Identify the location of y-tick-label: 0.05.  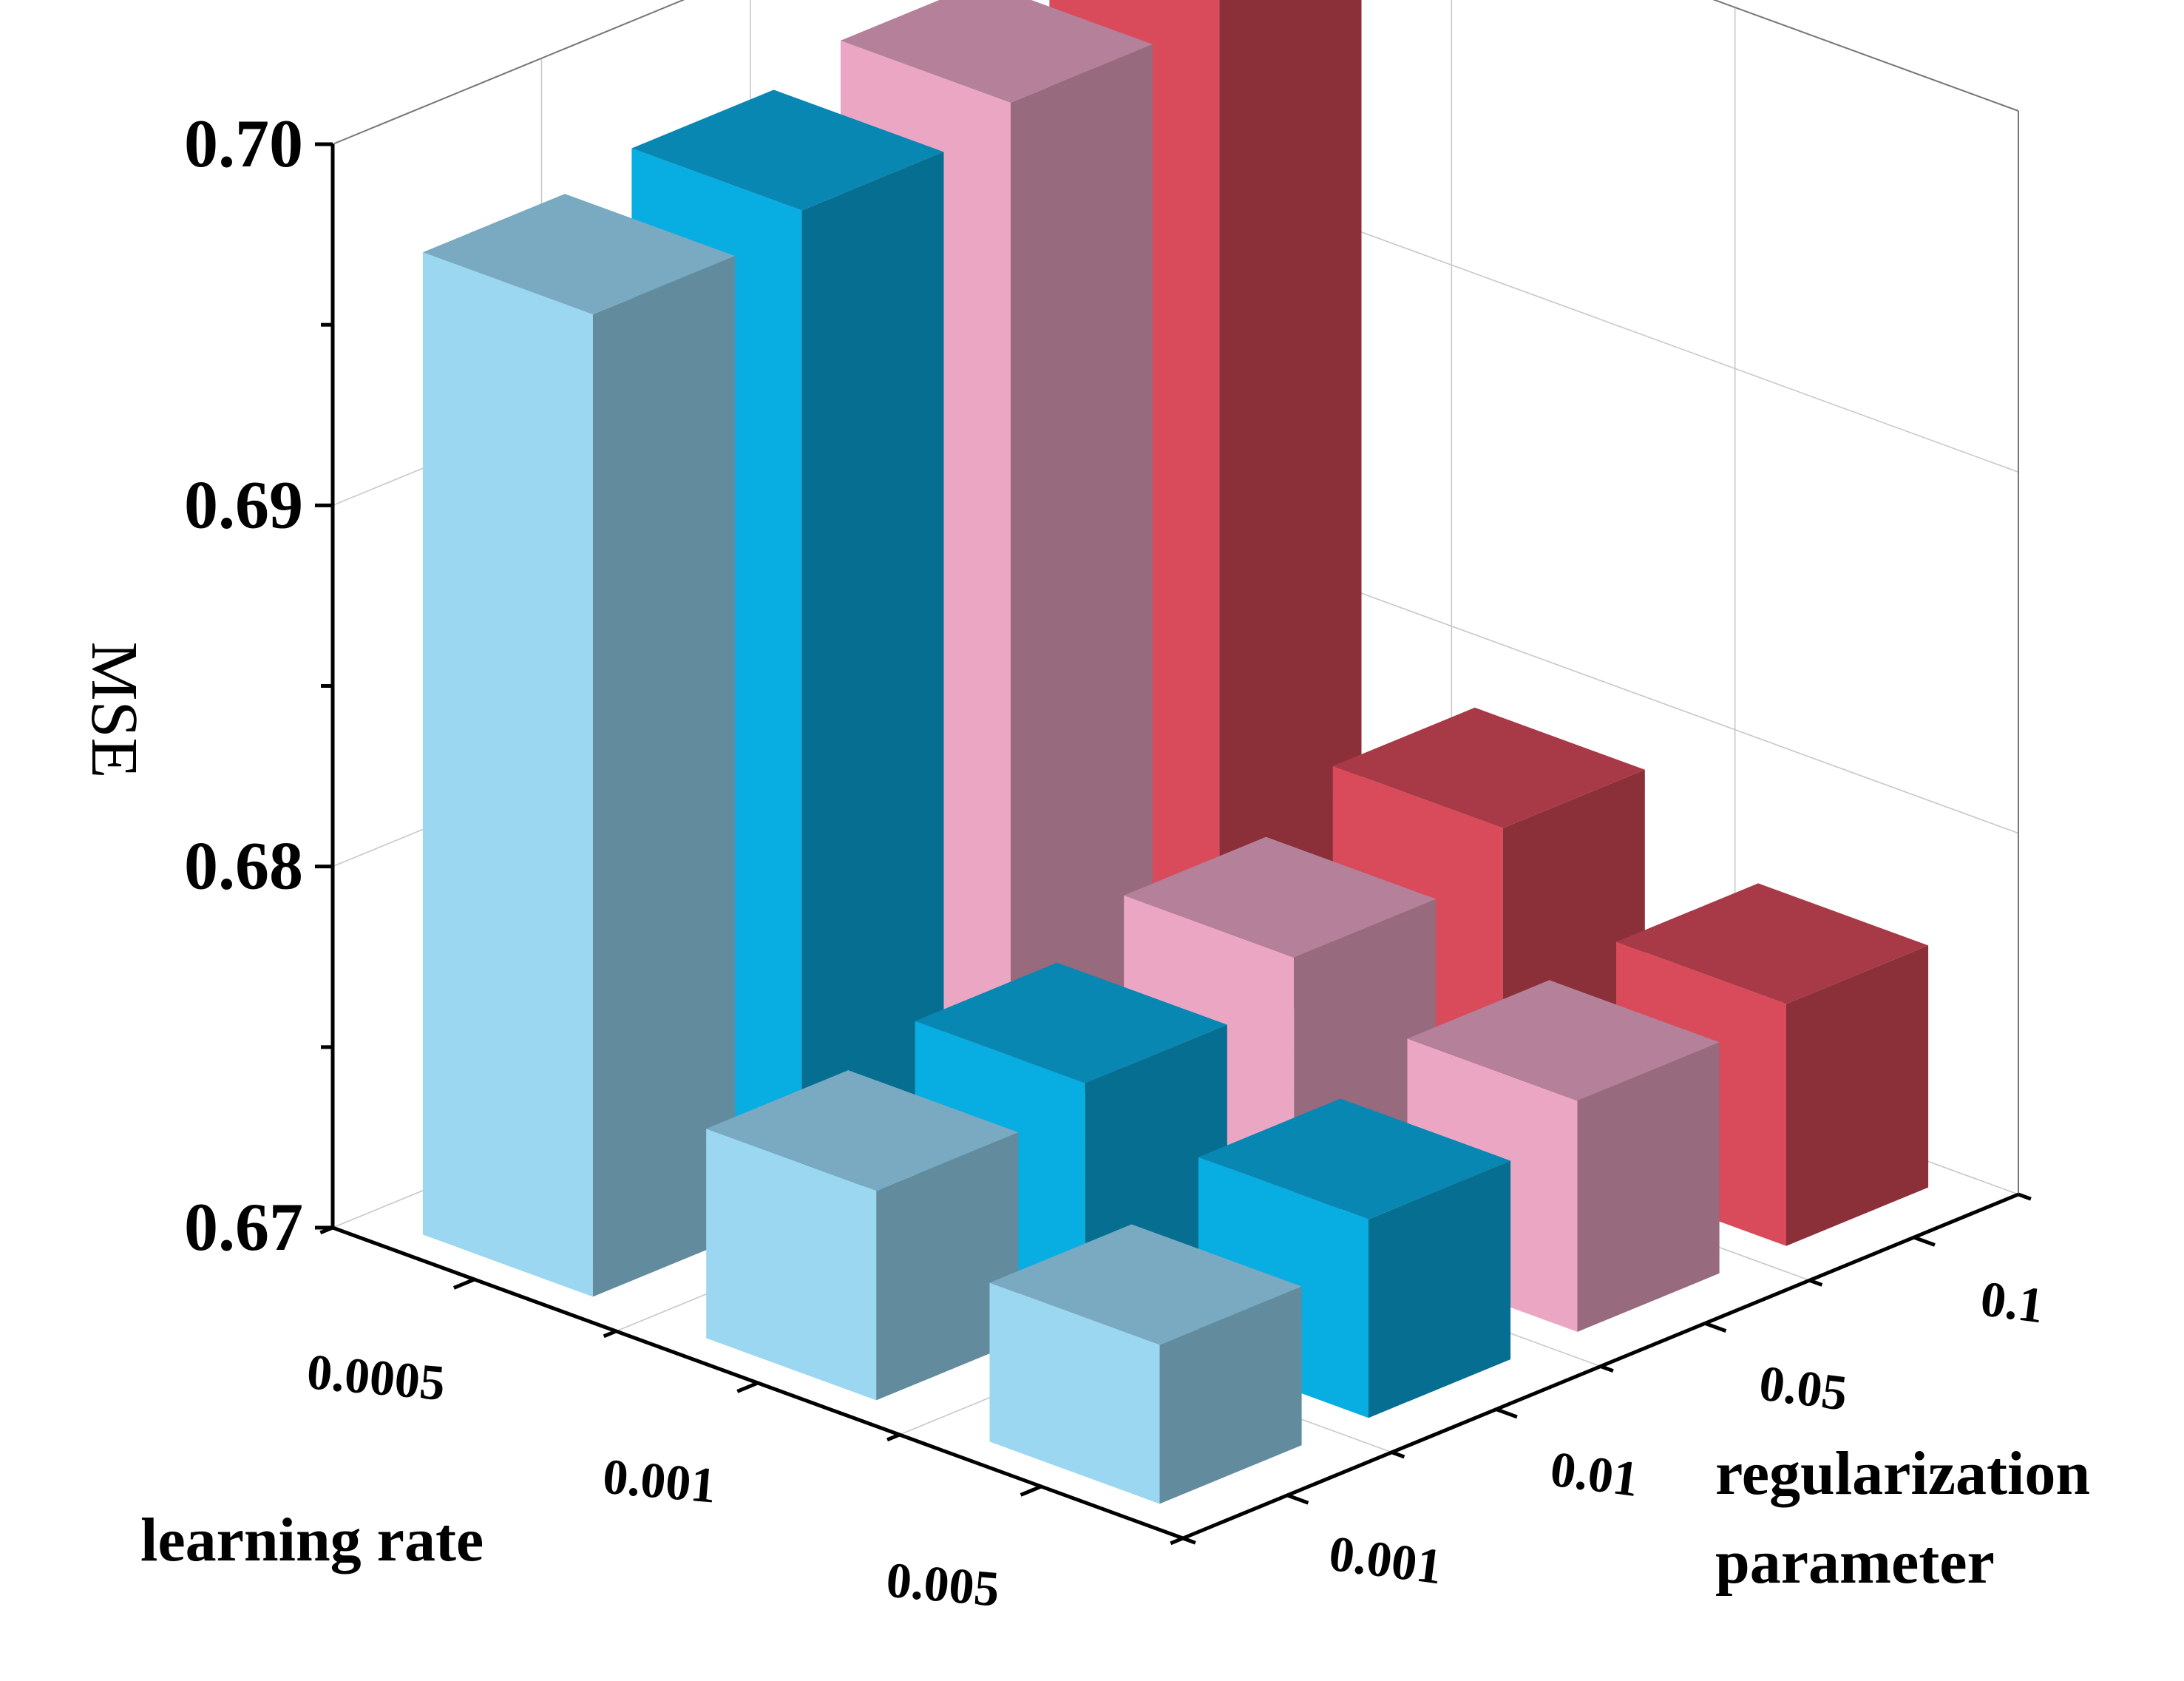
(1803, 1387).